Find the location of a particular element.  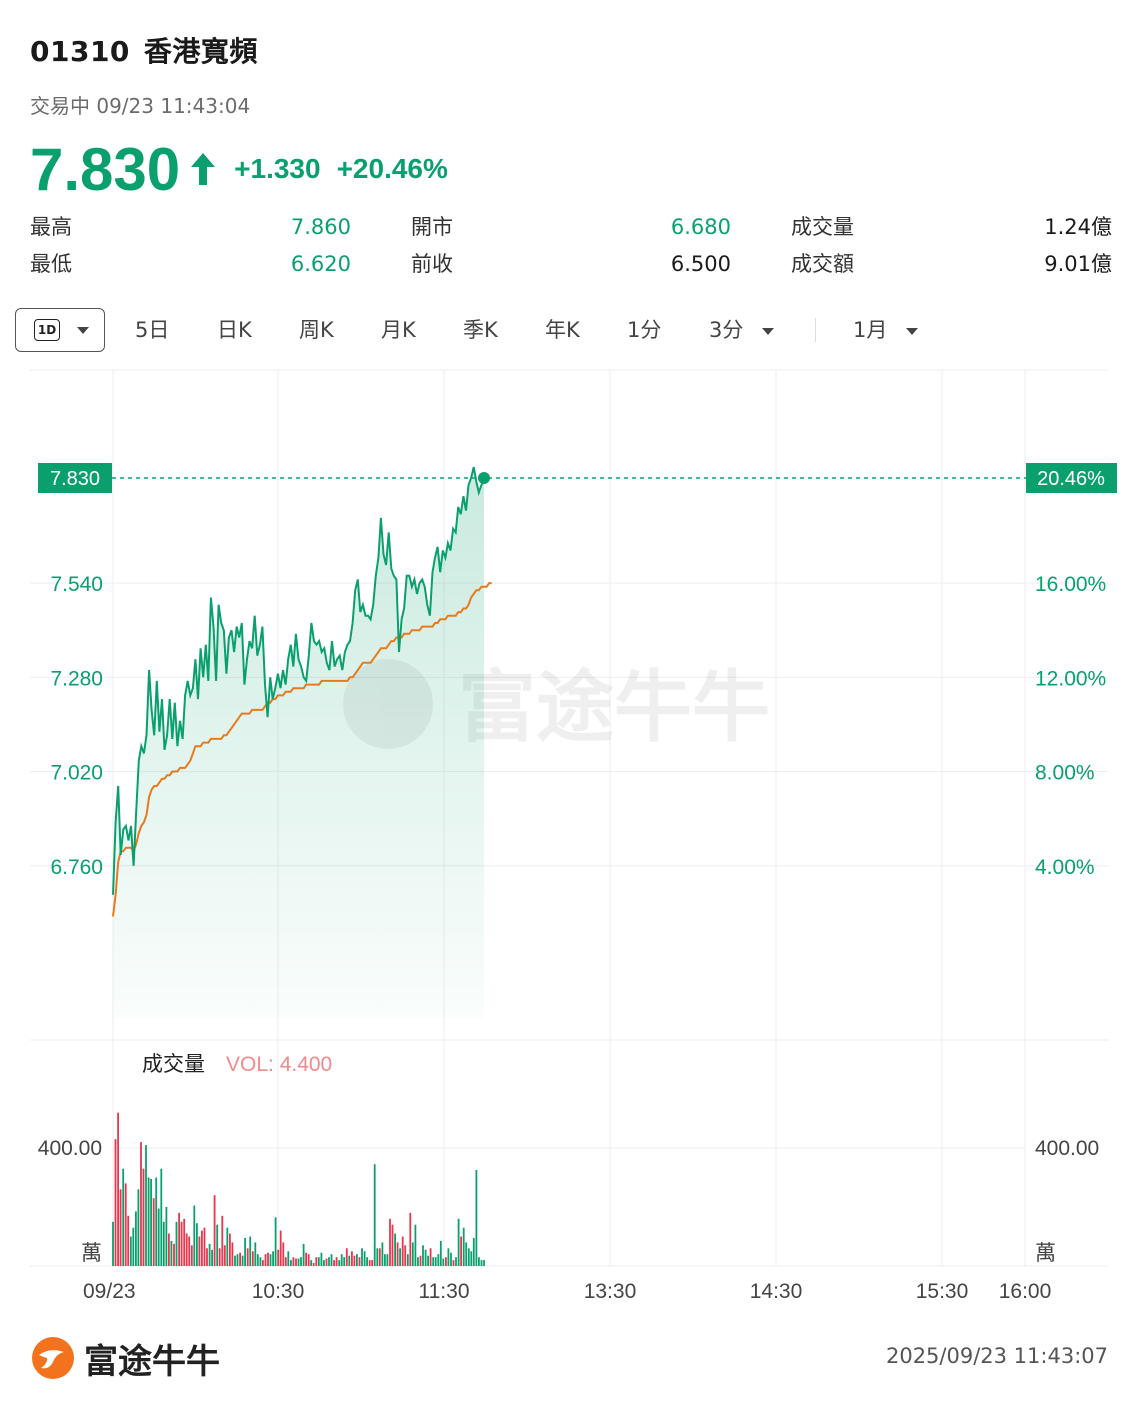

trading-status: 交易中 09/23 11:43:04 is located at coordinates (140, 106).